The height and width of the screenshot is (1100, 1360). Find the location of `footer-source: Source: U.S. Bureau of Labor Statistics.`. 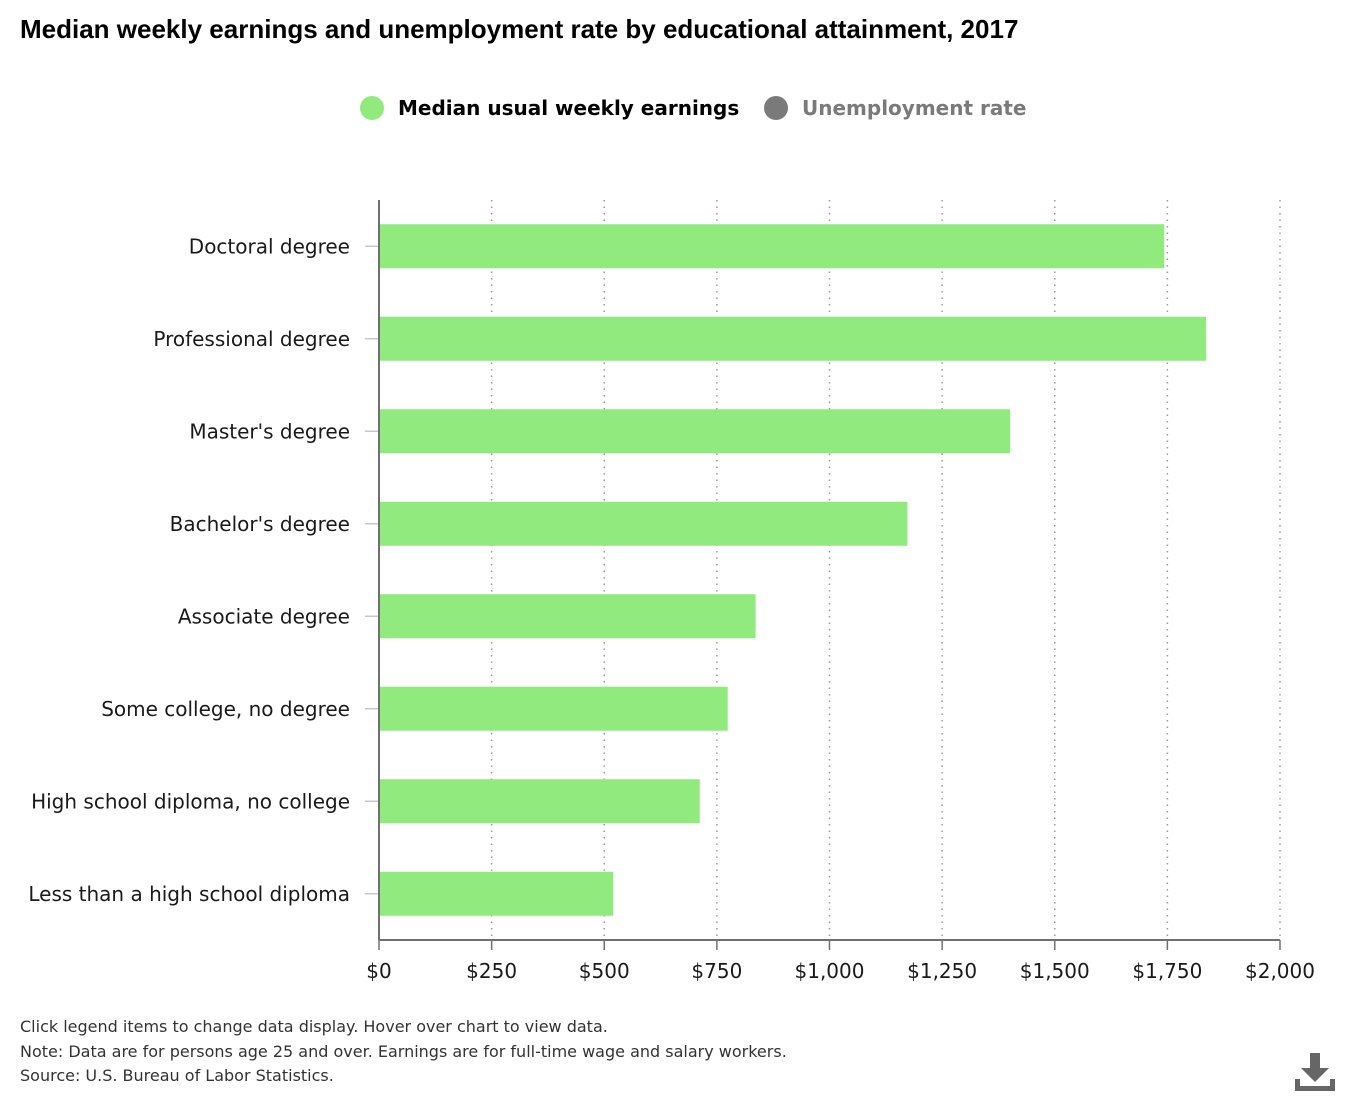

footer-source: Source: U.S. Bureau of Labor Statistics. is located at coordinates (177, 1075).